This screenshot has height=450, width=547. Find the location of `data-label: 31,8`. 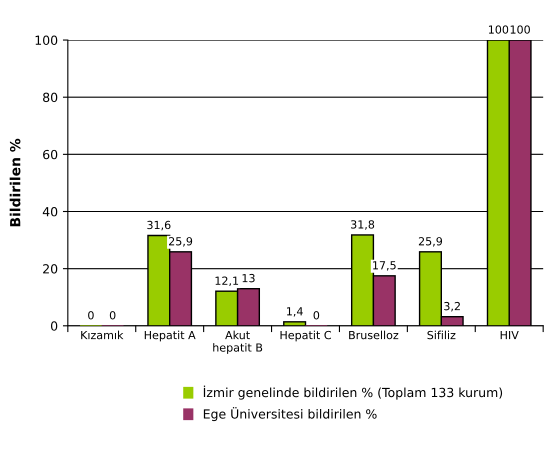

data-label: 31,8 is located at coordinates (362, 225).